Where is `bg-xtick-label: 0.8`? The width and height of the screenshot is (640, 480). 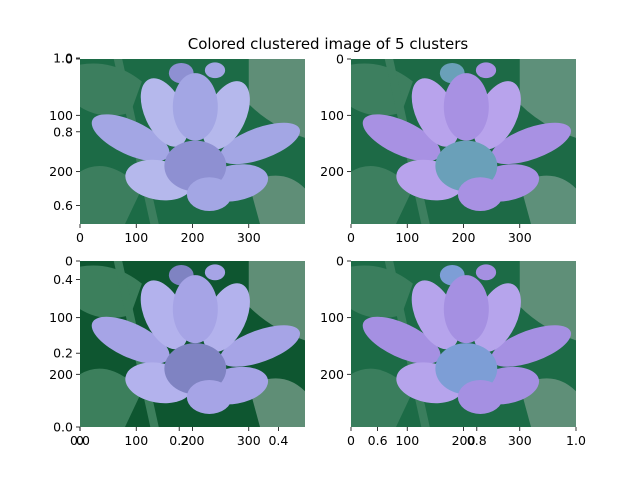
bg-xtick-label: 0.8 is located at coordinates (477, 440).